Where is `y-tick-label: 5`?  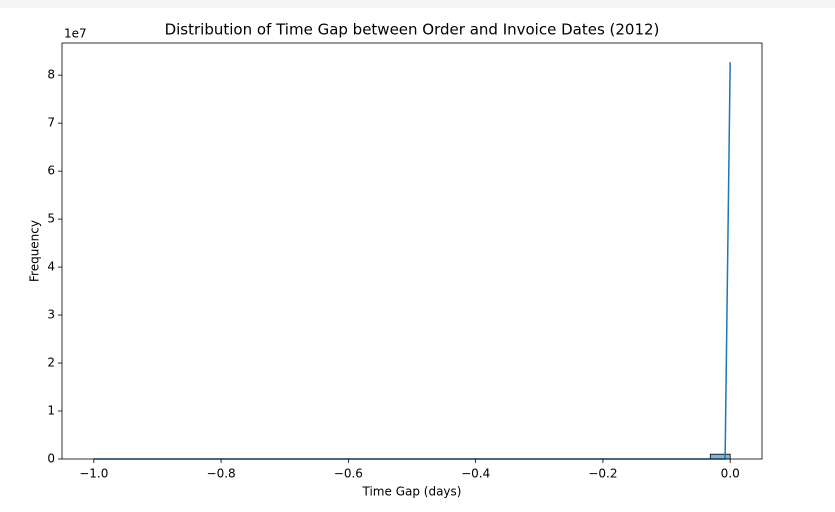
y-tick-label: 5 is located at coordinates (51, 219).